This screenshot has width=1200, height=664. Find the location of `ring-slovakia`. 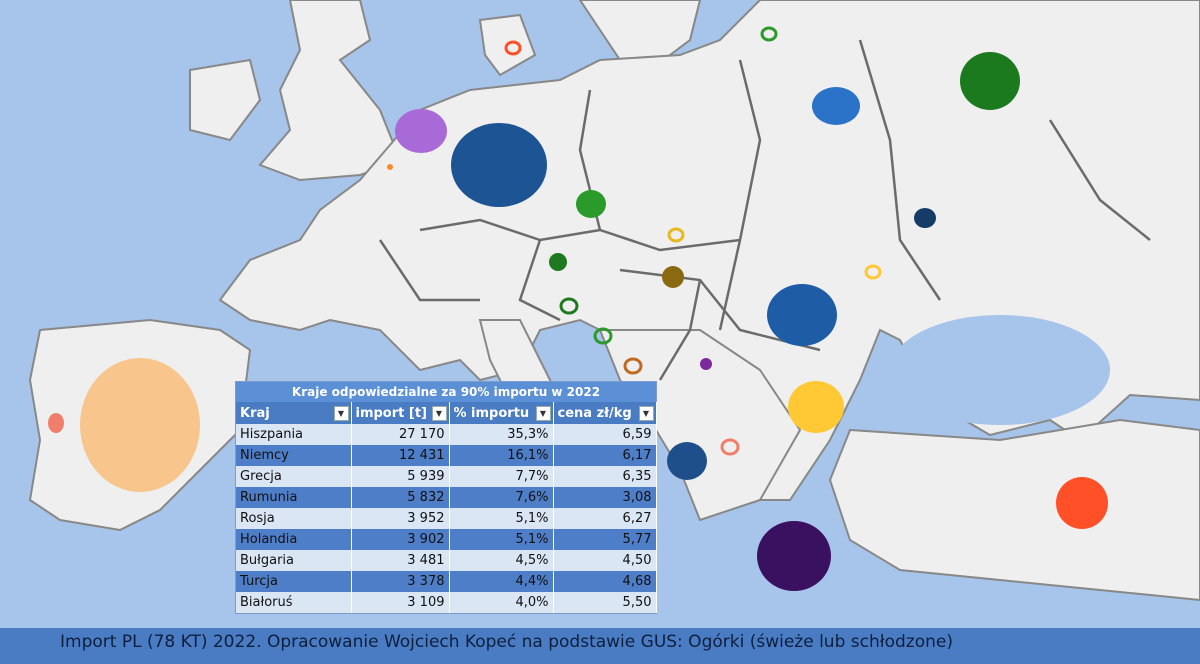

ring-slovakia is located at coordinates (676, 235).